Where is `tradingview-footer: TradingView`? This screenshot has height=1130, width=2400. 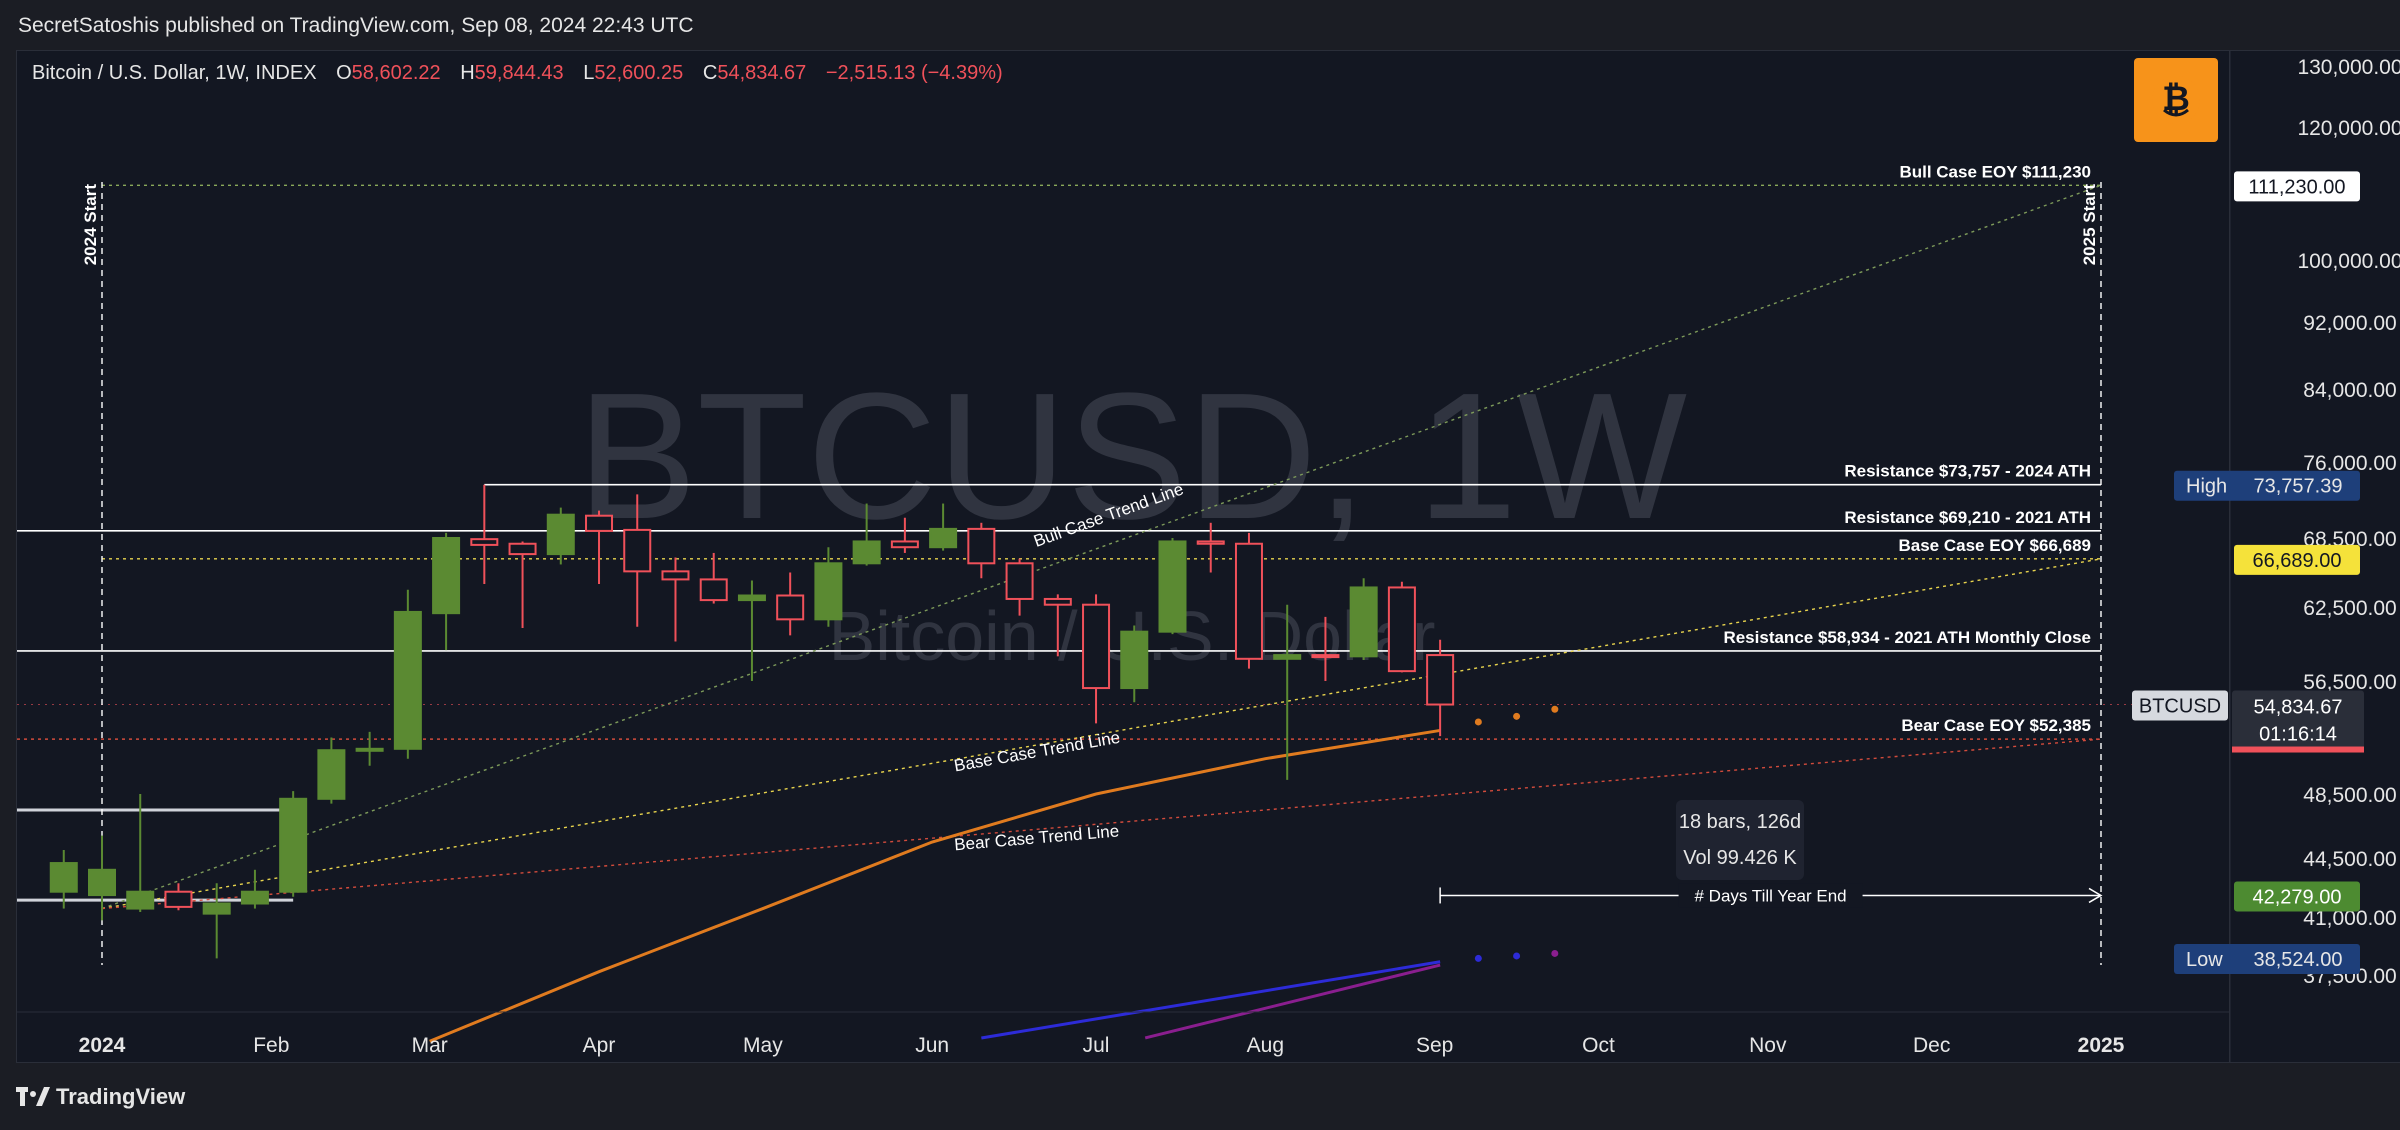
tradingview-footer: TradingView is located at coordinates (100, 1097).